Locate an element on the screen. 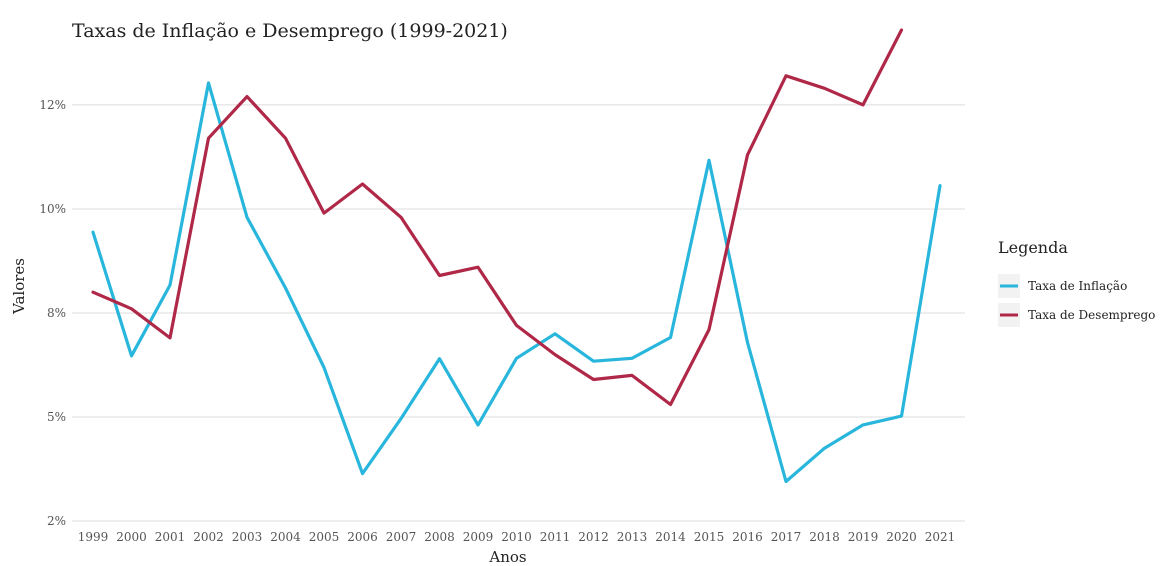 This screenshot has height=566, width=1167. x-tick-label: 2007 is located at coordinates (401, 537).